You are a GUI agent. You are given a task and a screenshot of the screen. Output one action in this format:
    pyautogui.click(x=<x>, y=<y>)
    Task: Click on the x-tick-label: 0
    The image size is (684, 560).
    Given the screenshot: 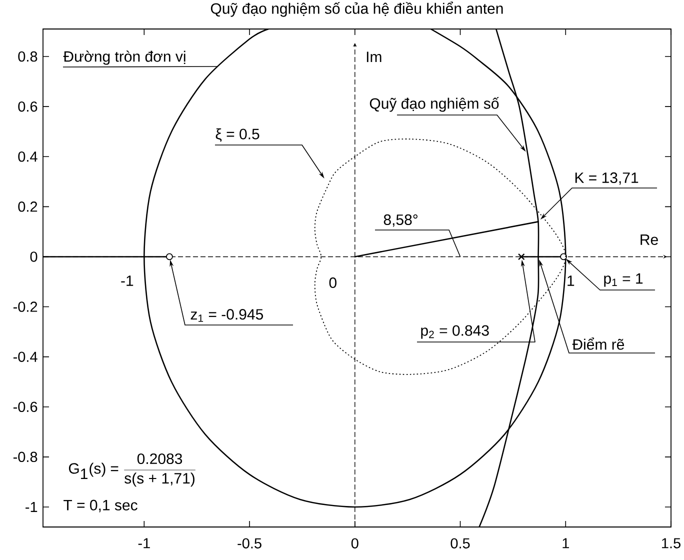 What is the action you would take?
    pyautogui.click(x=354, y=543)
    